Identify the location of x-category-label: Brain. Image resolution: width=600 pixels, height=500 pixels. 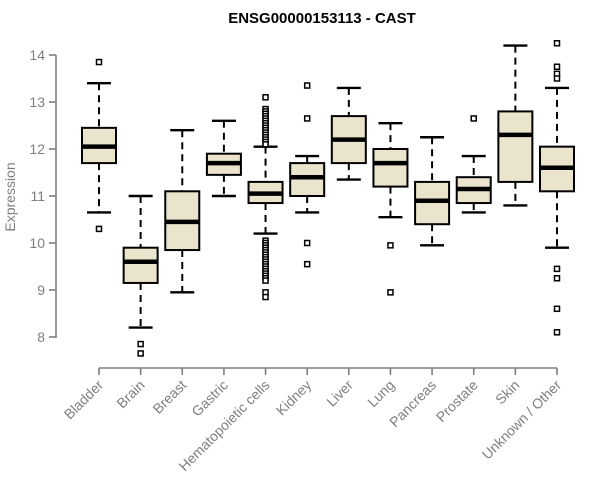
(130, 394).